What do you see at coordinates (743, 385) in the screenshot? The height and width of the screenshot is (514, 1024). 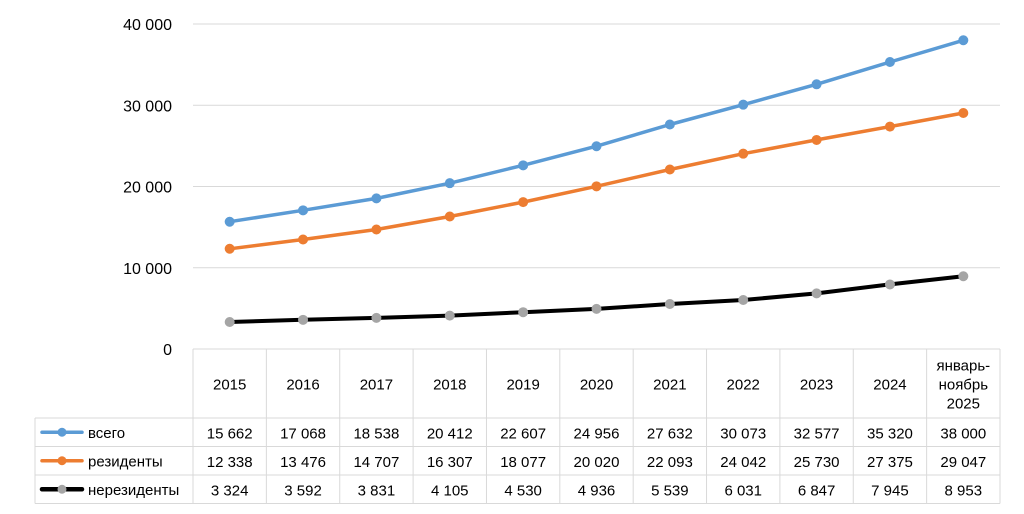 I see `x-category-label: 2022` at bounding box center [743, 385].